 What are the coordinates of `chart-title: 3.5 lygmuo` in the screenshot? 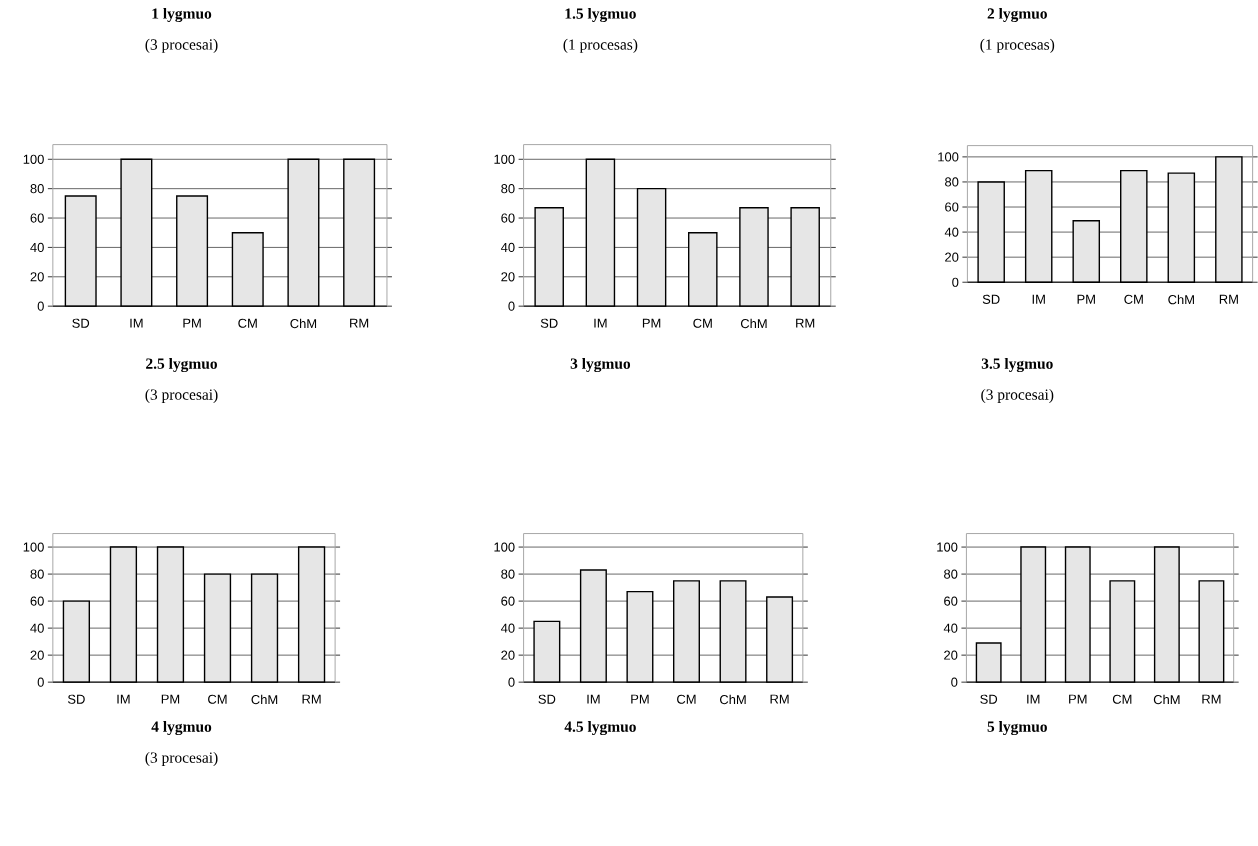 It's located at (1017, 365).